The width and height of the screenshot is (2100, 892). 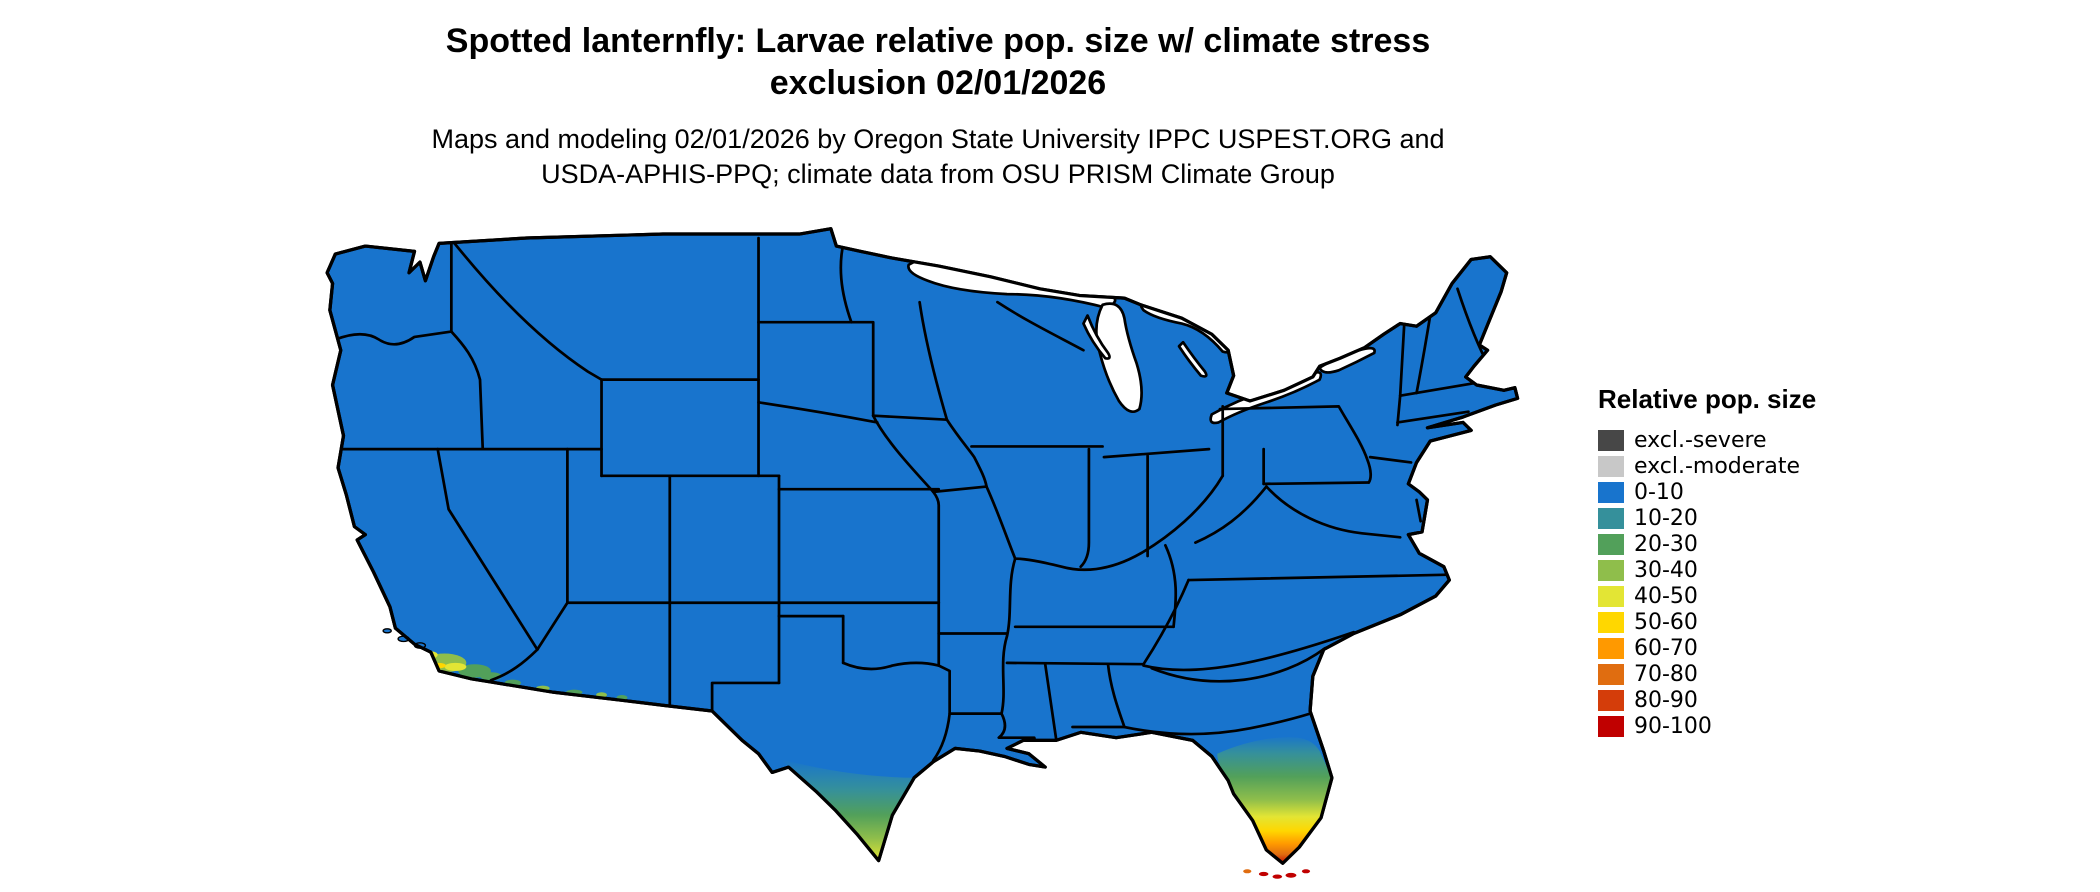 What do you see at coordinates (1707, 399) in the screenshot?
I see `legend-title: Relative pop. size` at bounding box center [1707, 399].